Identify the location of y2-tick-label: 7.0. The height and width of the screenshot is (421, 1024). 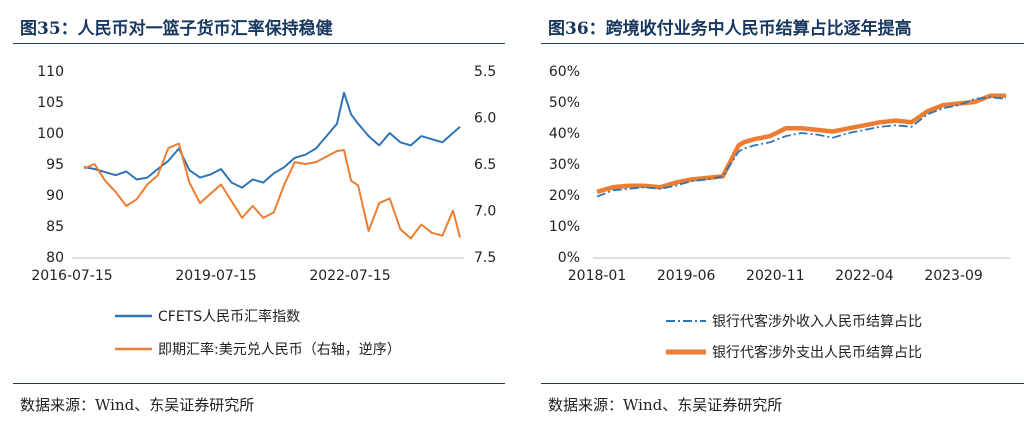
(485, 212).